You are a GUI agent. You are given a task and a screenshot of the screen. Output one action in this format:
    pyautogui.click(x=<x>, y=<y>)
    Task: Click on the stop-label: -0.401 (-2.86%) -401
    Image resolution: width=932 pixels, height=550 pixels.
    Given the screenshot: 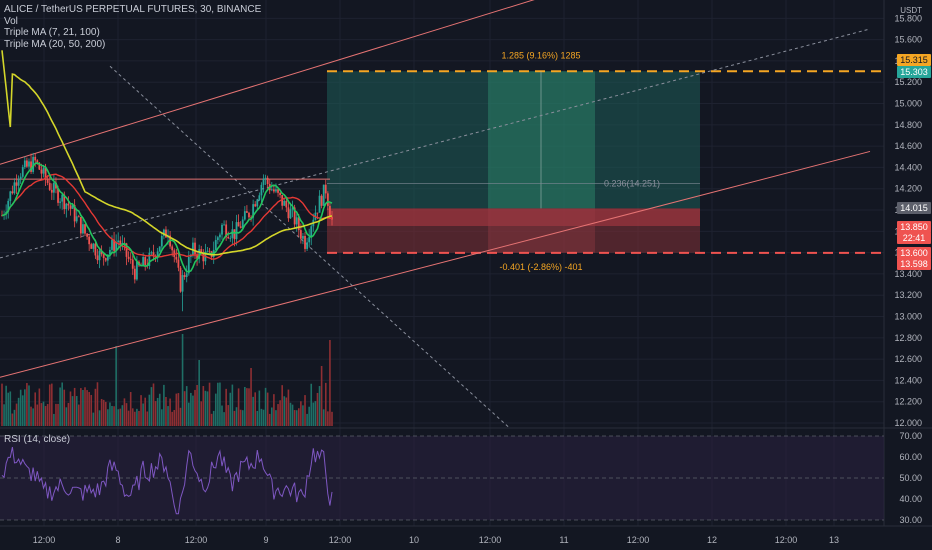 What is the action you would take?
    pyautogui.click(x=540, y=267)
    